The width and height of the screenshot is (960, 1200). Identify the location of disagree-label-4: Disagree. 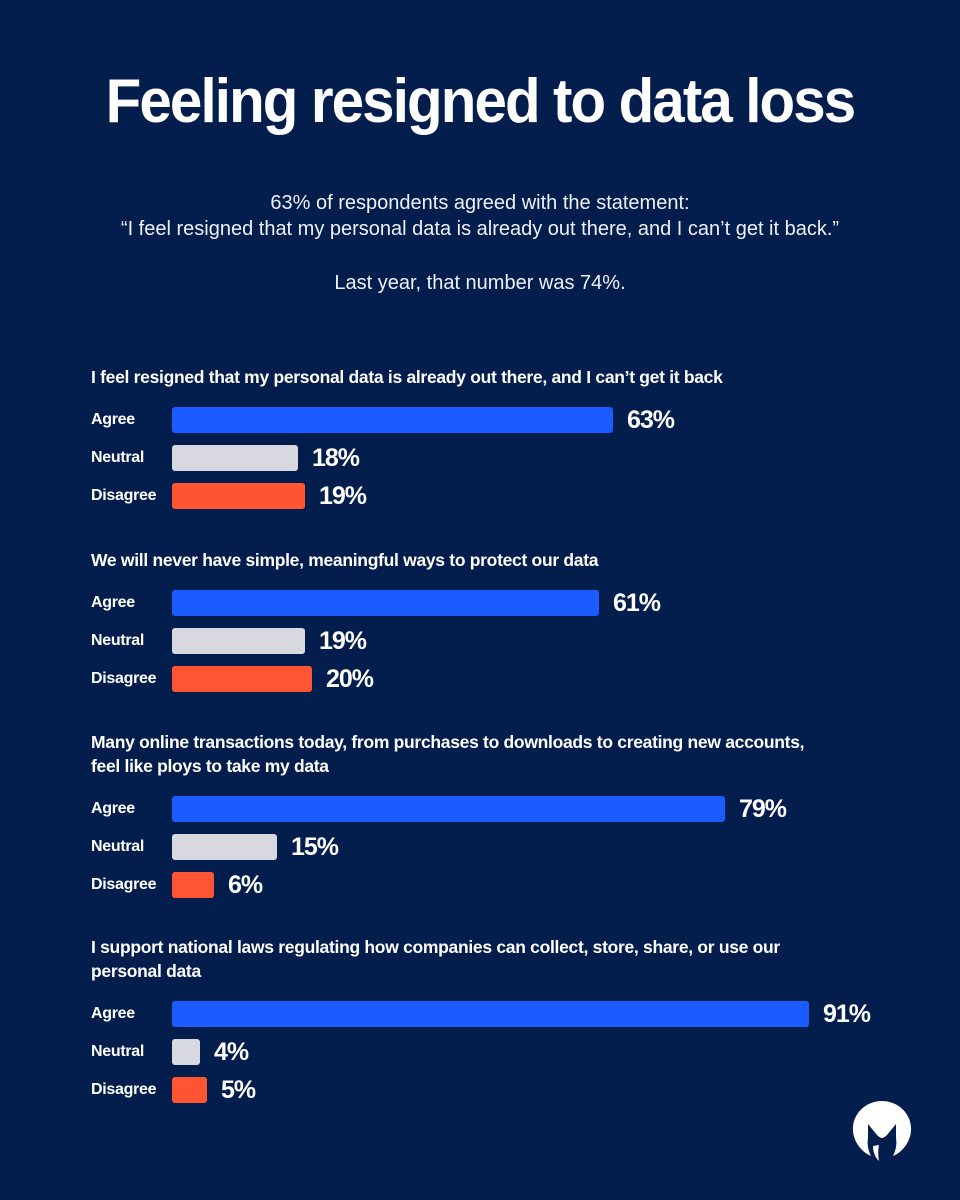
(124, 1089).